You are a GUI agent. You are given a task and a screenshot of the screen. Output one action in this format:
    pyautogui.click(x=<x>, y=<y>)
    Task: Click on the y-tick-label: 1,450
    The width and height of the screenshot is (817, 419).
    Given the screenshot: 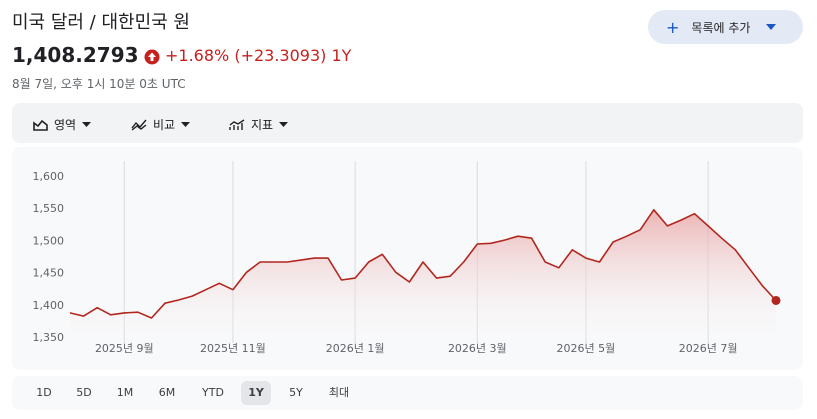 What is the action you would take?
    pyautogui.click(x=49, y=273)
    